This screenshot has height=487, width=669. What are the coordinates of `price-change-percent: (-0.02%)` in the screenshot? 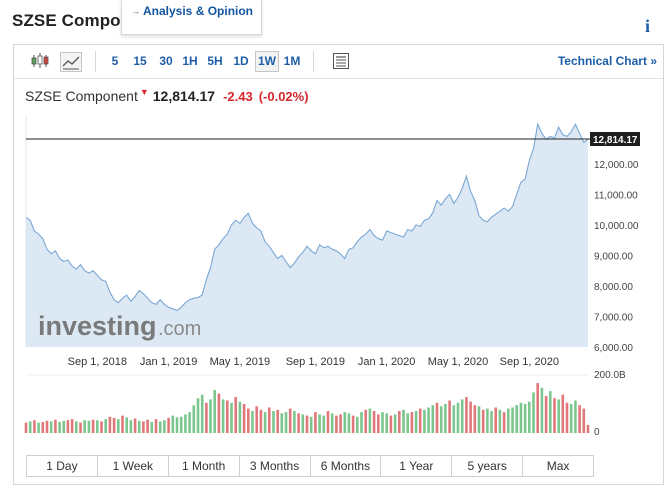 It's located at (283, 96).